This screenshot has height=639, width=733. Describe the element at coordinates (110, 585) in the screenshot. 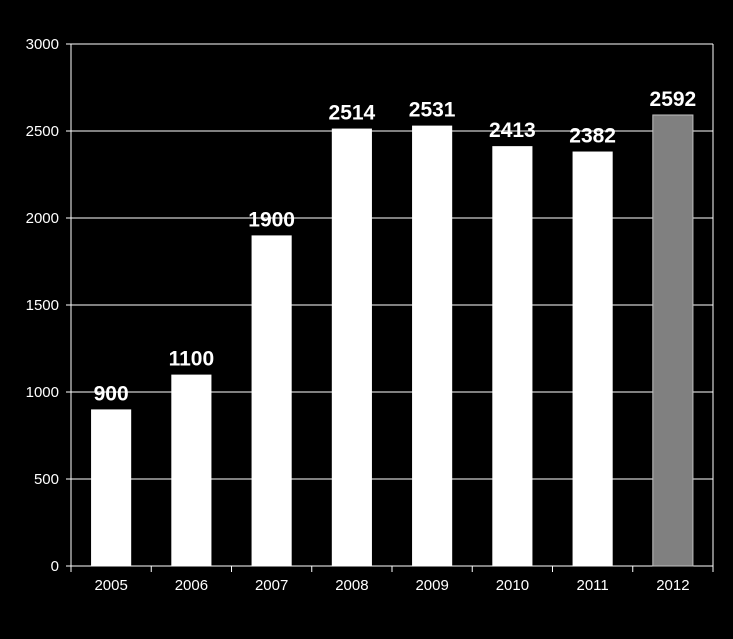

I see `x-tick-label-2005: 2005` at that location.